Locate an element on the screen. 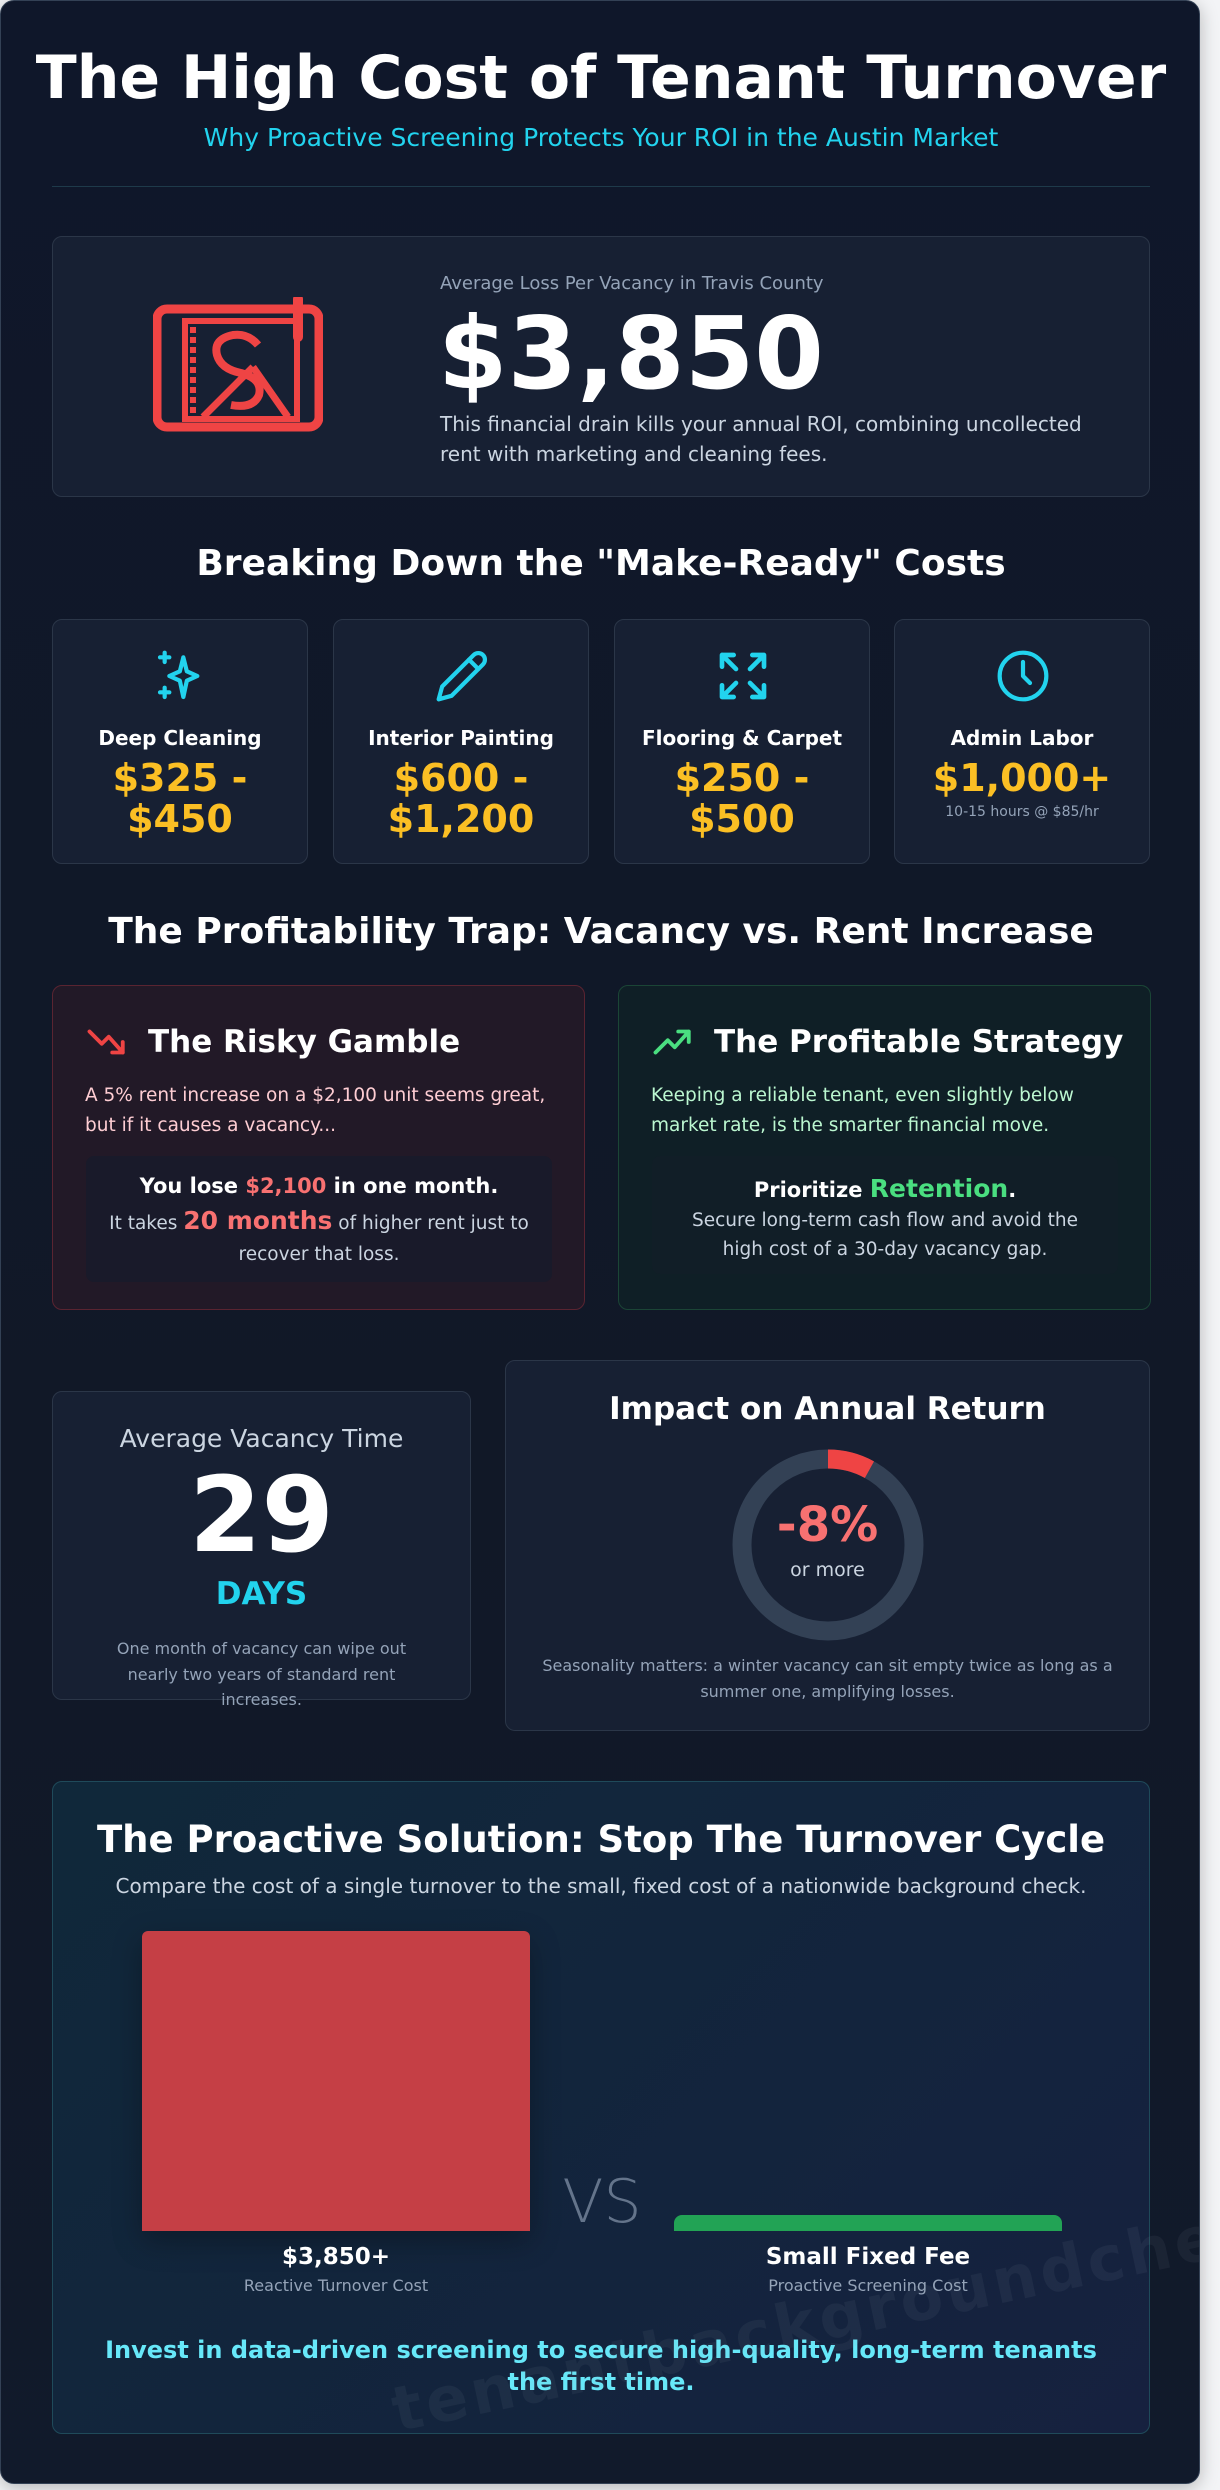  sparkles-icon is located at coordinates (178, 675).